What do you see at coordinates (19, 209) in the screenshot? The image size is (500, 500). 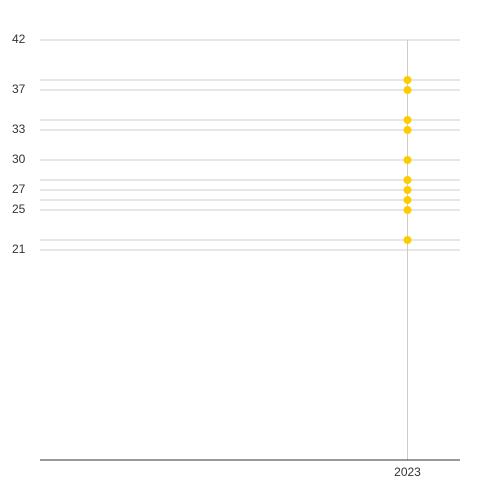 I see `y-tick-label: 25` at bounding box center [19, 209].